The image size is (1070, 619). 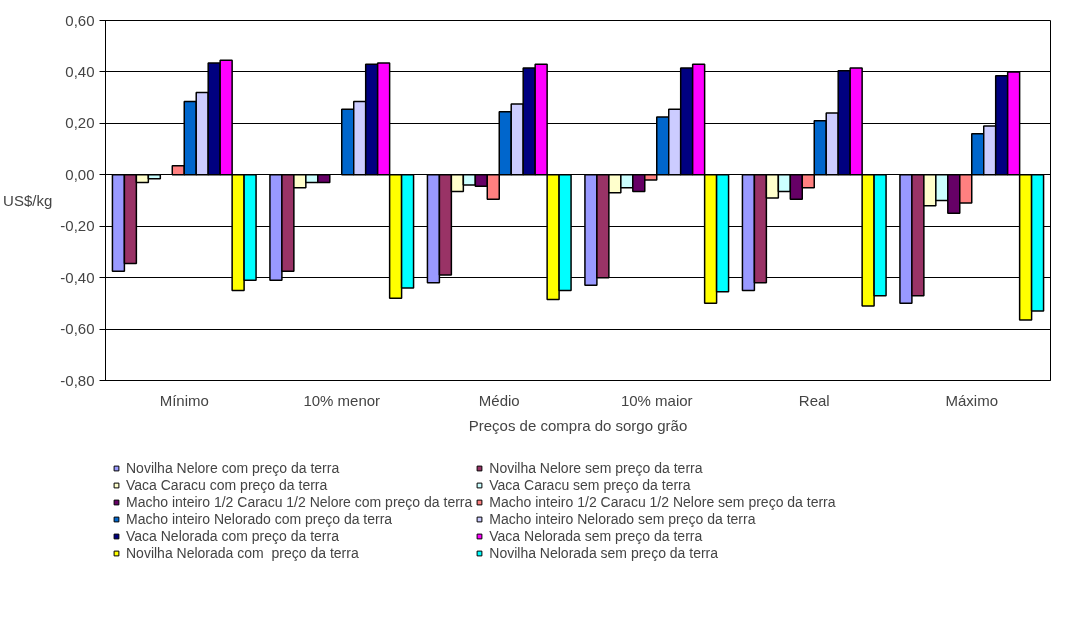 What do you see at coordinates (242, 553) in the screenshot?
I see `legend-label: Novilha Nelorada com preço da terra` at bounding box center [242, 553].